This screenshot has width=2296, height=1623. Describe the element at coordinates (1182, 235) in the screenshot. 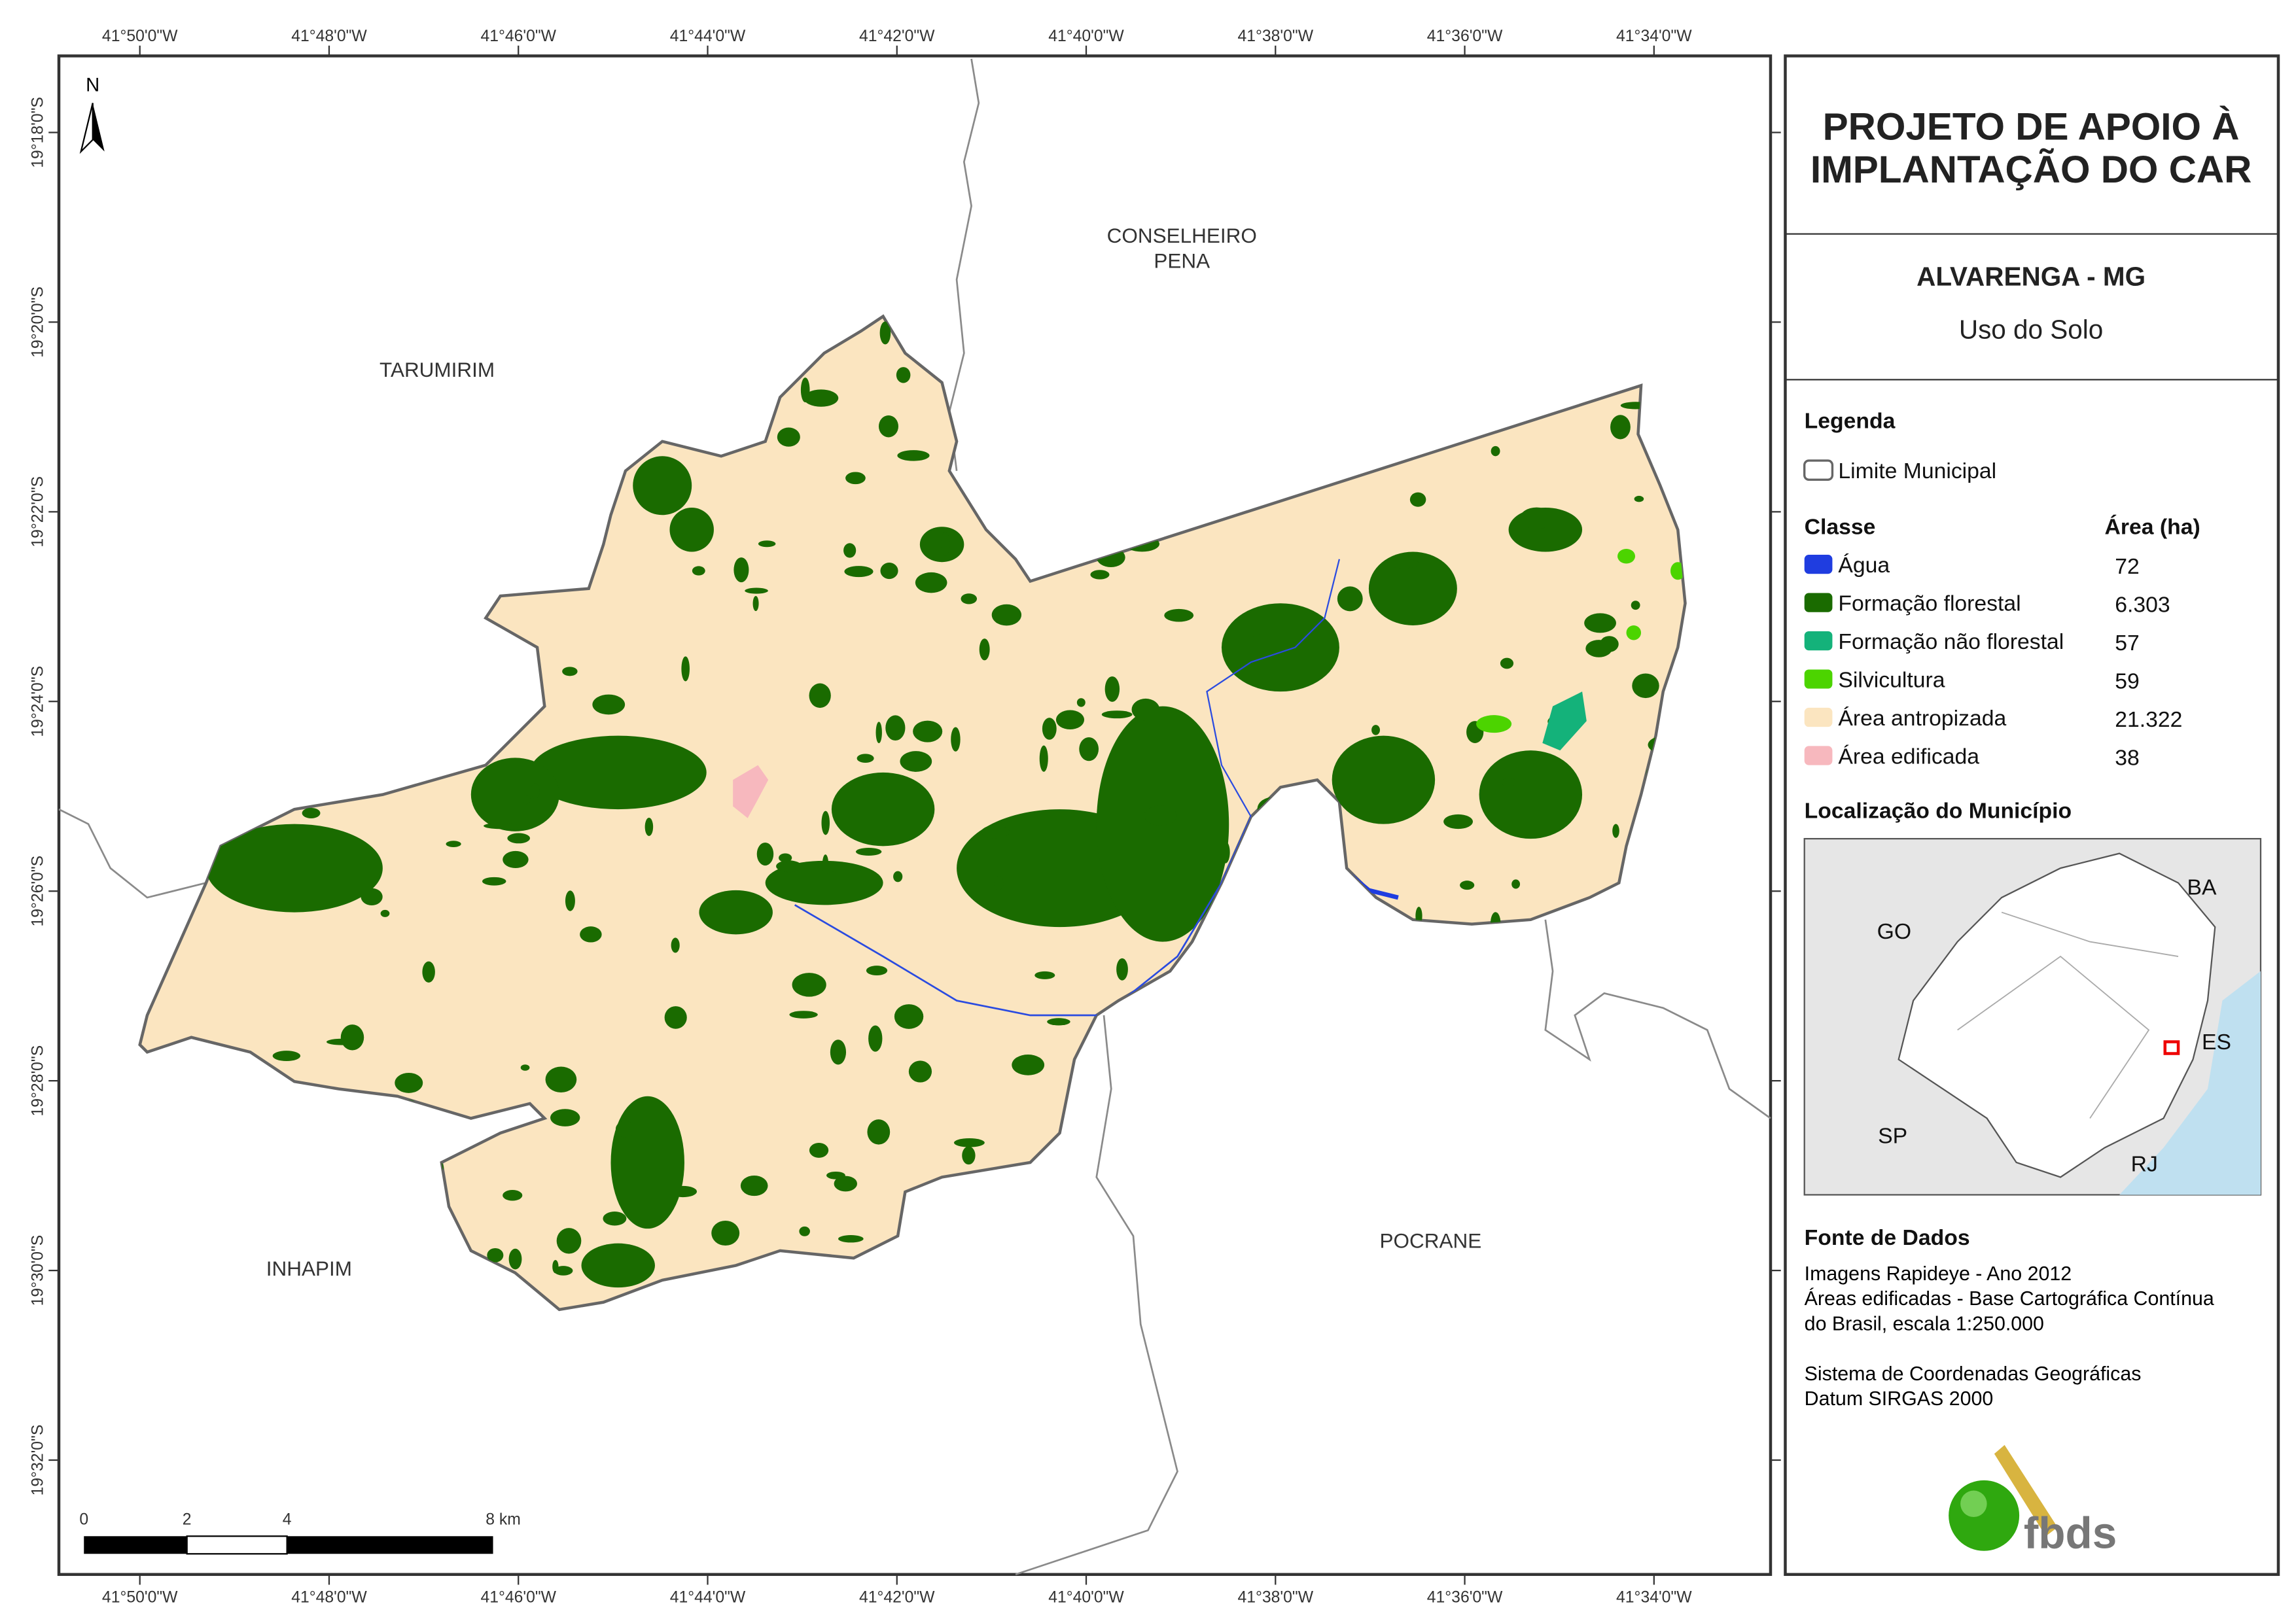

I see `place-label: CONSELHEIRO` at that location.